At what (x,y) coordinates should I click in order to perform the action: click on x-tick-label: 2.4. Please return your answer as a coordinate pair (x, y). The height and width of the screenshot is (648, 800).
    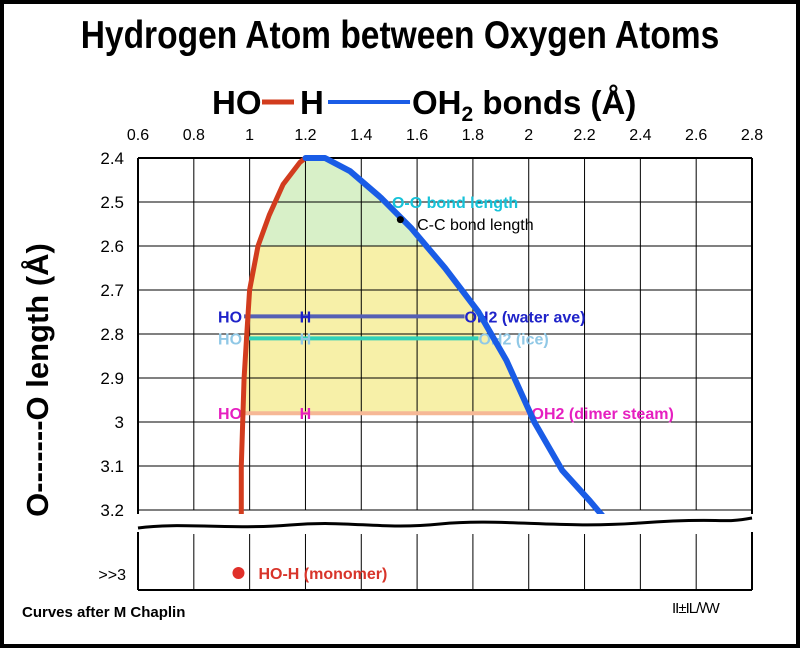
    Looking at the image, I should click on (640, 135).